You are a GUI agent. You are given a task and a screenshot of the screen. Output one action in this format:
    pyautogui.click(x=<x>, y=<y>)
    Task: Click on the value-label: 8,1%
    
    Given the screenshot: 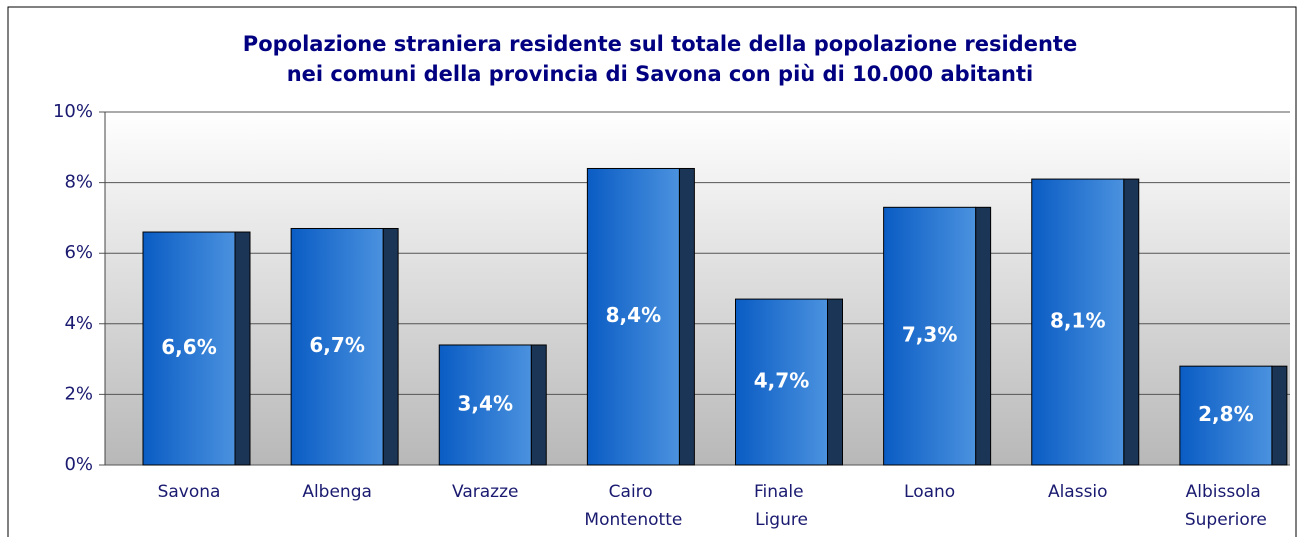 What is the action you would take?
    pyautogui.click(x=1077, y=321)
    